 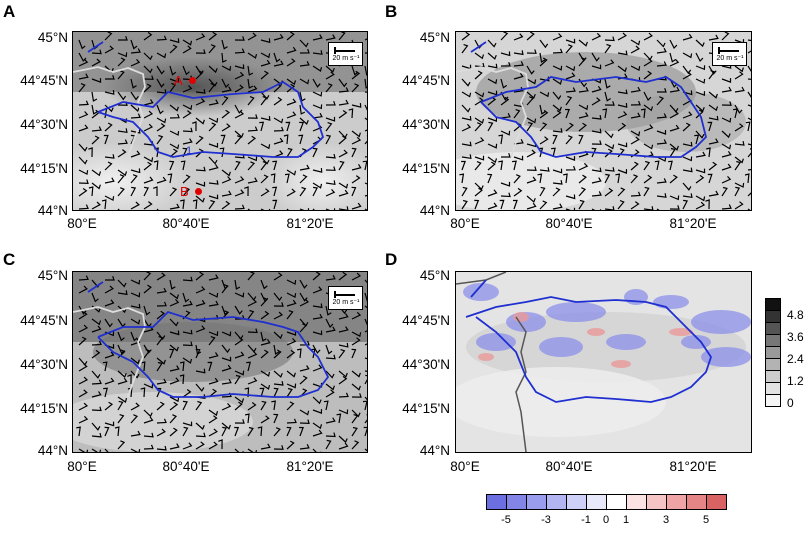 I want to click on difference-colorbar: -5 -3 -1 0 1 3 5, so click(x=606, y=512).